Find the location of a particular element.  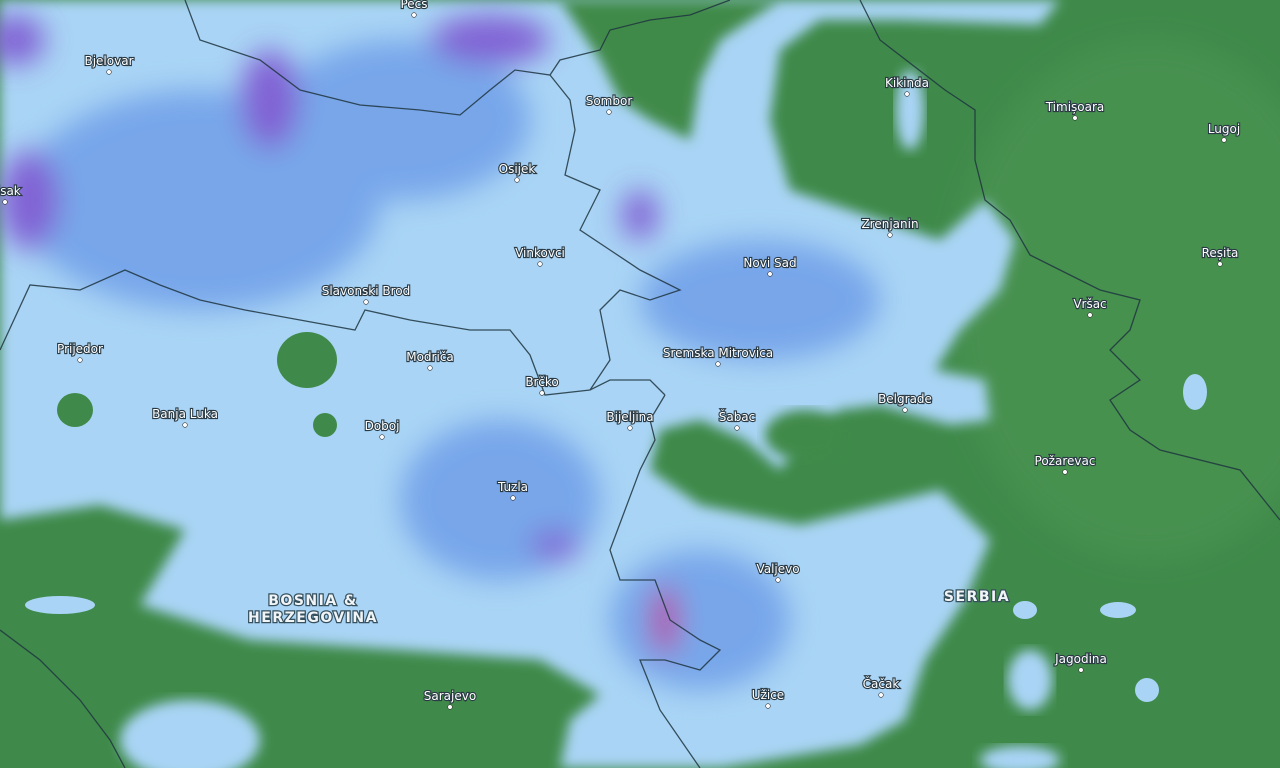

city-name: Novi Sad is located at coordinates (769, 263).